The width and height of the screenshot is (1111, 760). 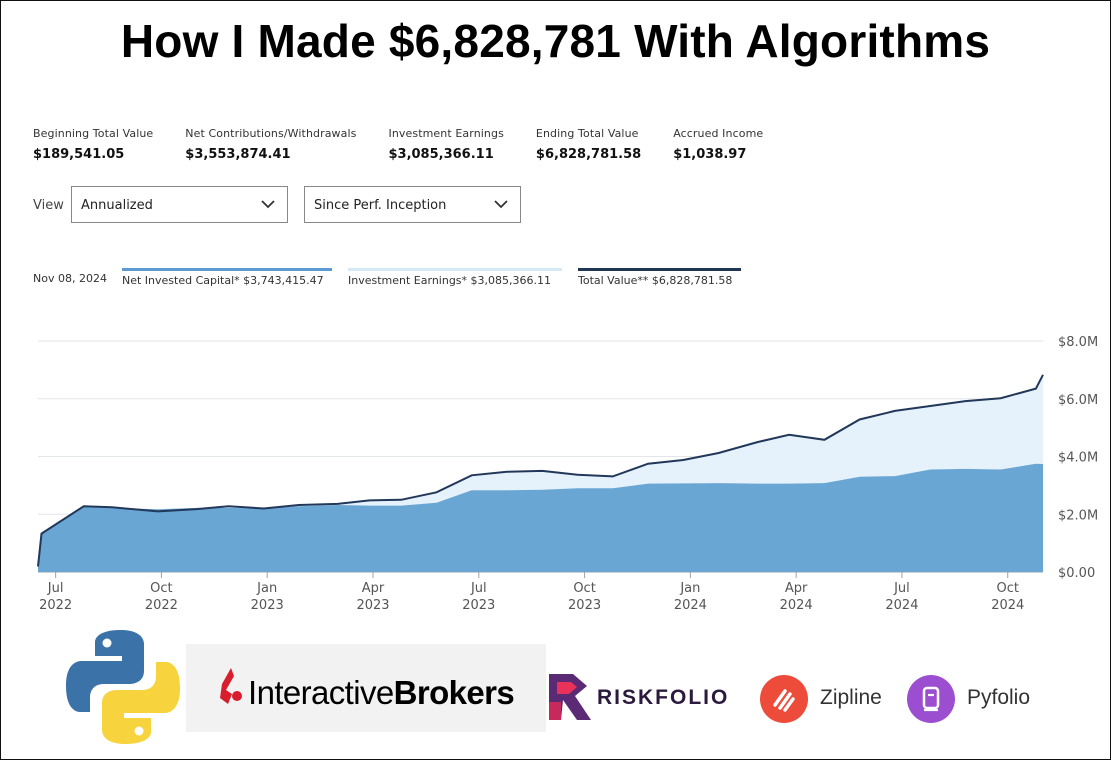 What do you see at coordinates (784, 699) in the screenshot?
I see `zipline-logo-icon` at bounding box center [784, 699].